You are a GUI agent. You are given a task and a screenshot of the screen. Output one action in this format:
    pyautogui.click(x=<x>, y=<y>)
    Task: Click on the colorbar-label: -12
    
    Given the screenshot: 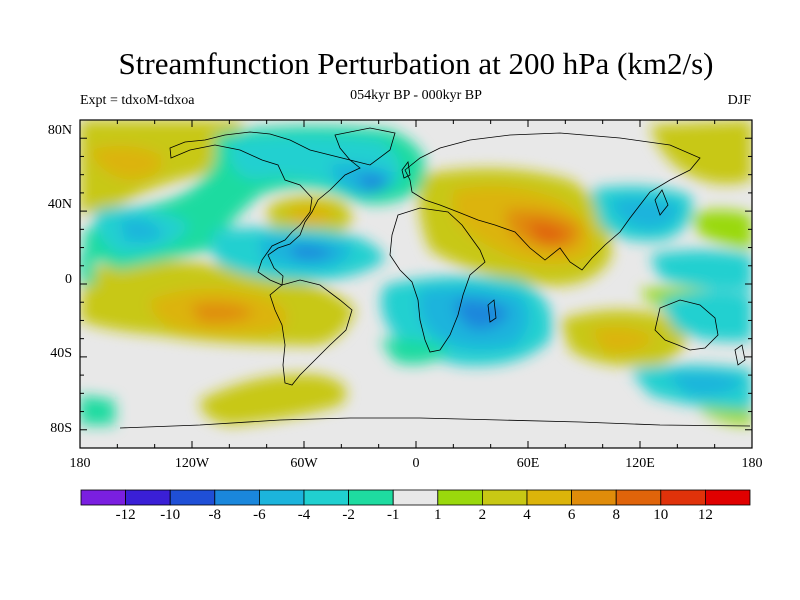 What is the action you would take?
    pyautogui.click(x=125, y=515)
    